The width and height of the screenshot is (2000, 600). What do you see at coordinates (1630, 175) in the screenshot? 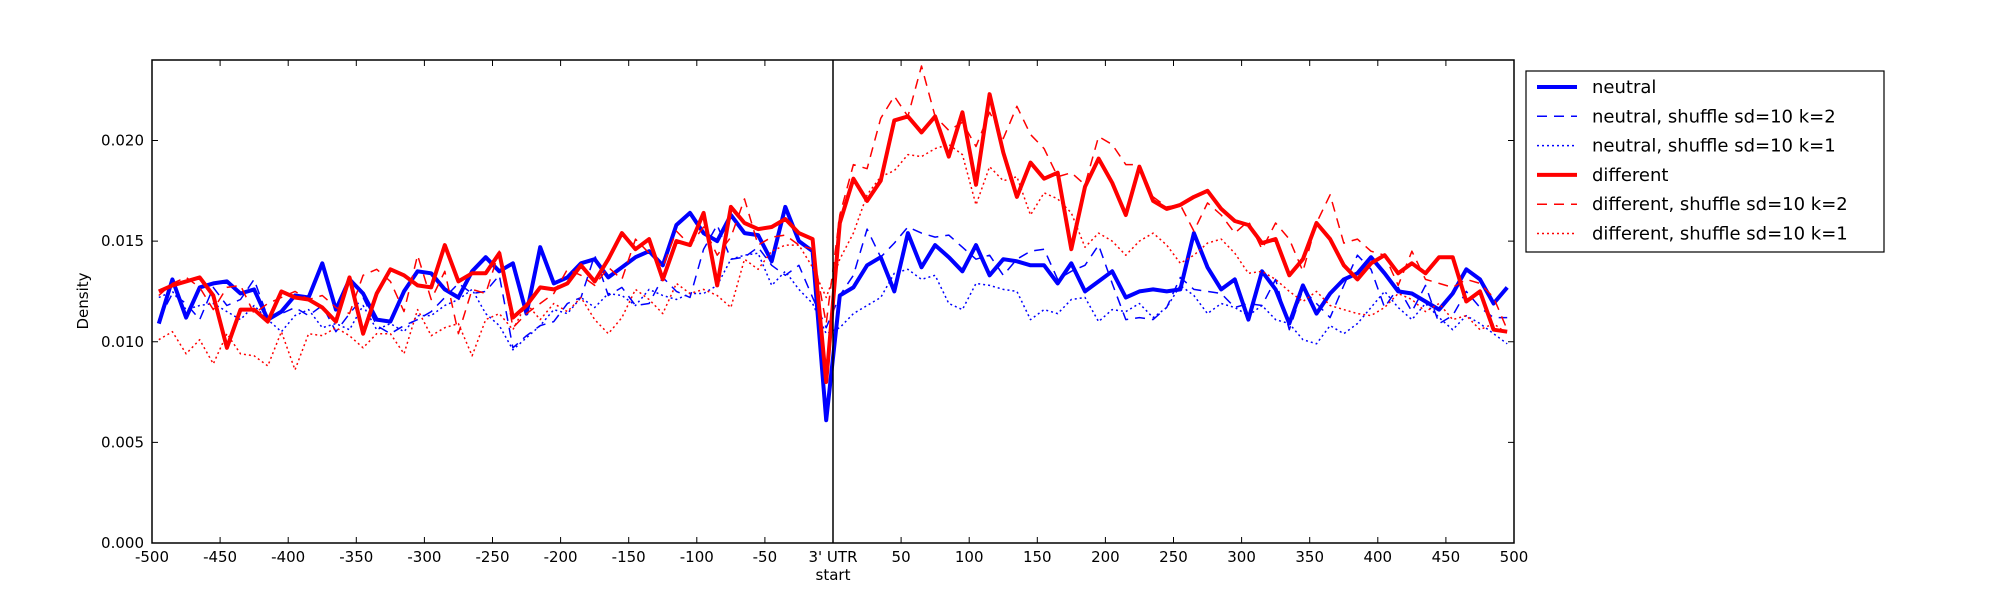
I see `legend-label-different: different` at bounding box center [1630, 175].